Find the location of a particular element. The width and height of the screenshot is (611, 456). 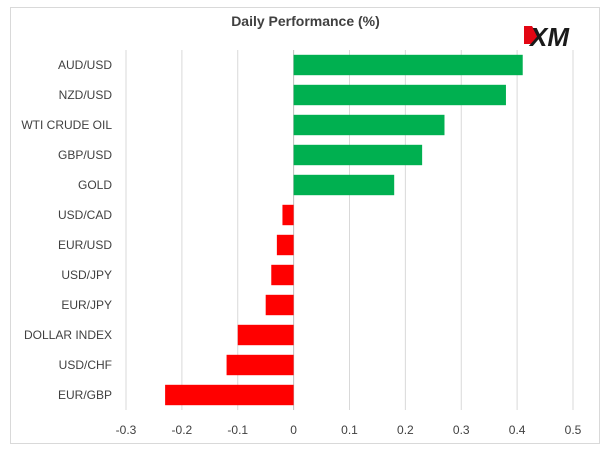

x-tick-label: 0.1 is located at coordinates (349, 430).